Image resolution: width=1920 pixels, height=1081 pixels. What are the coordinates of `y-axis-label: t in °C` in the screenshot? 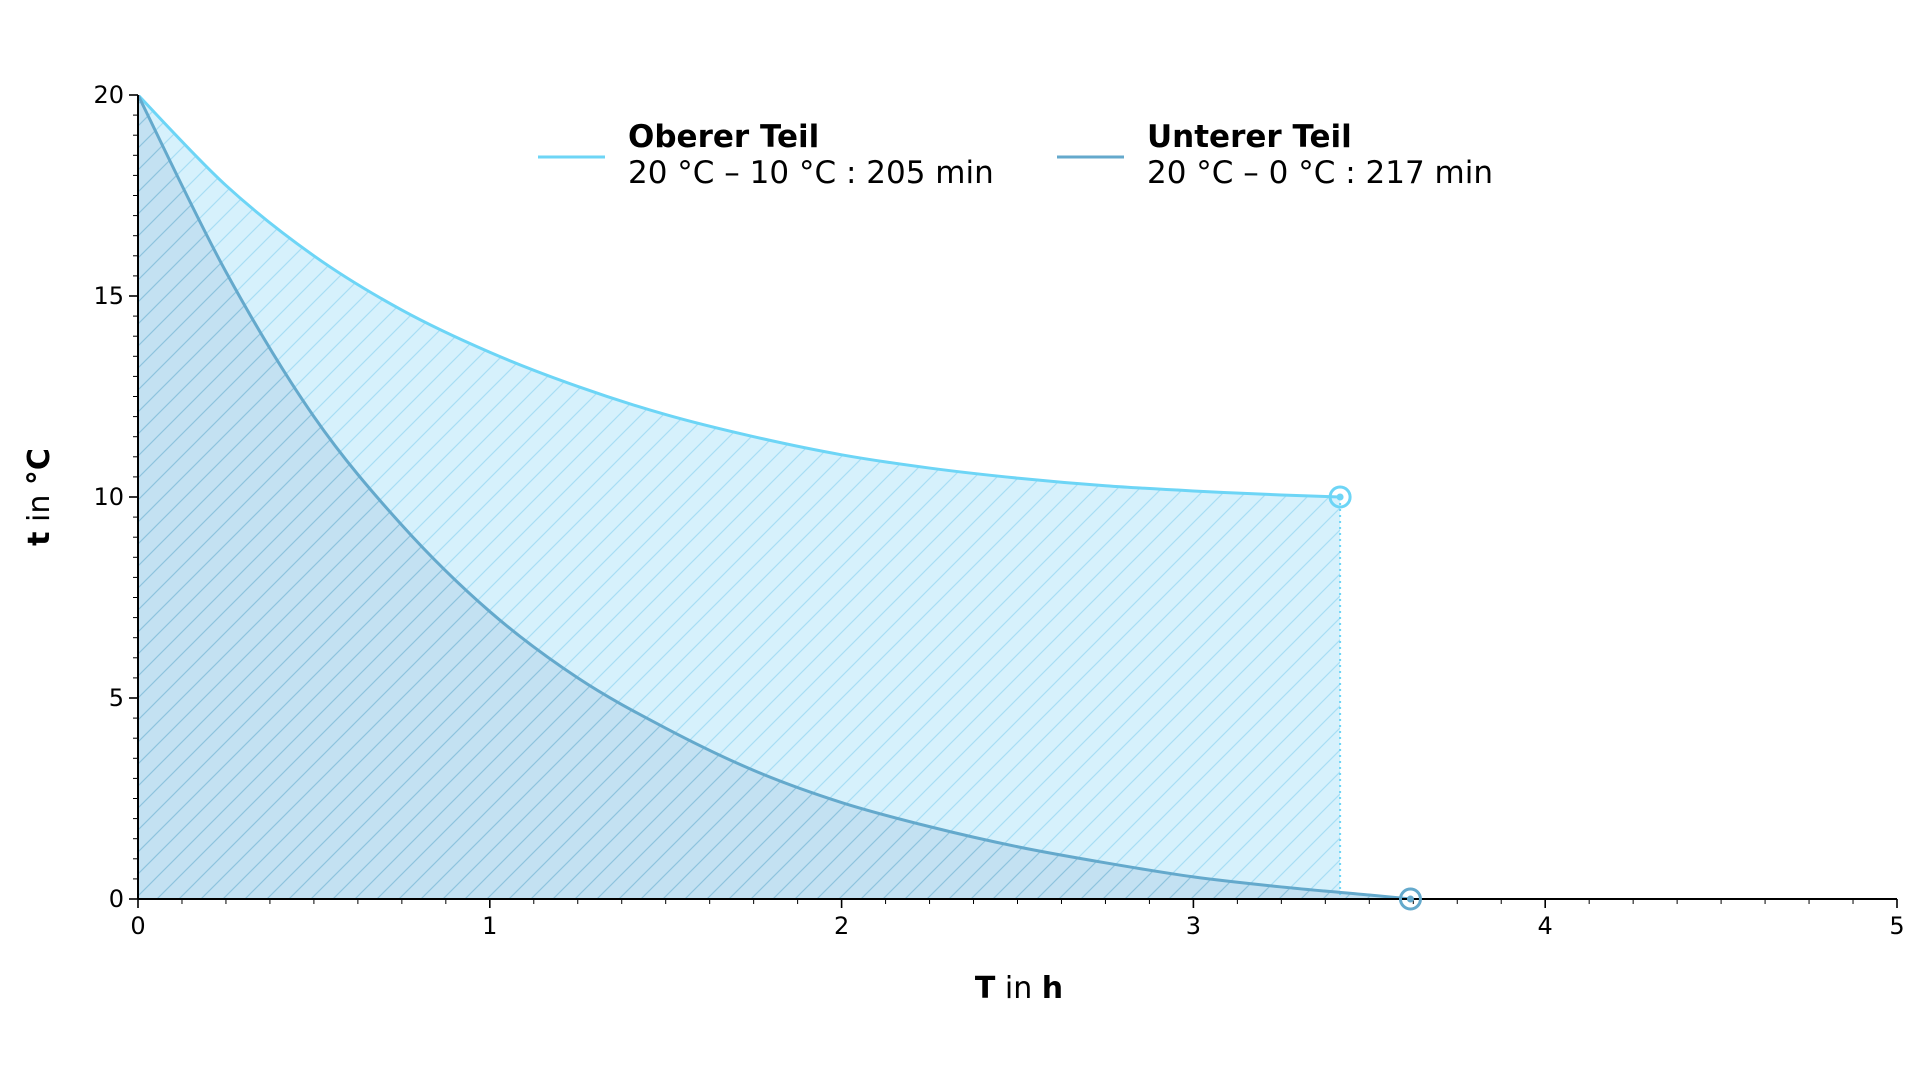 It's located at (39, 497).